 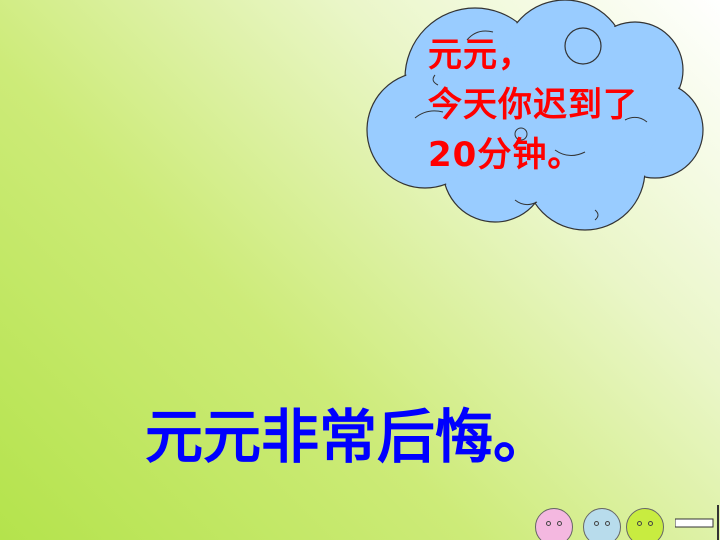 I want to click on main-caption: 元元非常后悔。, so click(x=348, y=437).